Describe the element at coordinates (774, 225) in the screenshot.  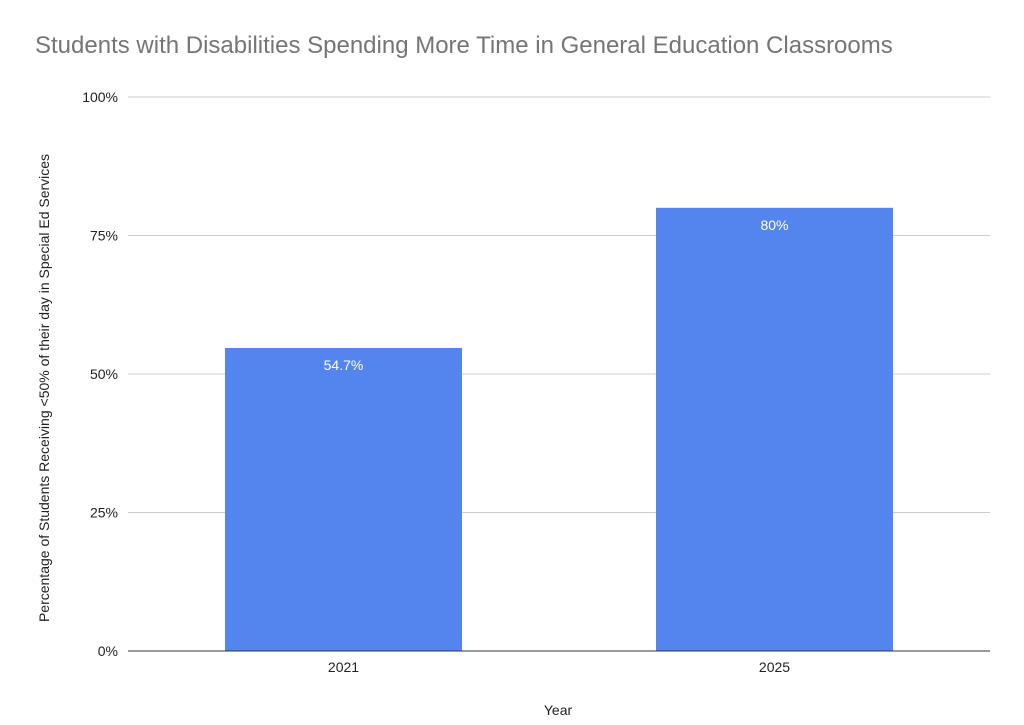
I see `data-label: 80%` at that location.